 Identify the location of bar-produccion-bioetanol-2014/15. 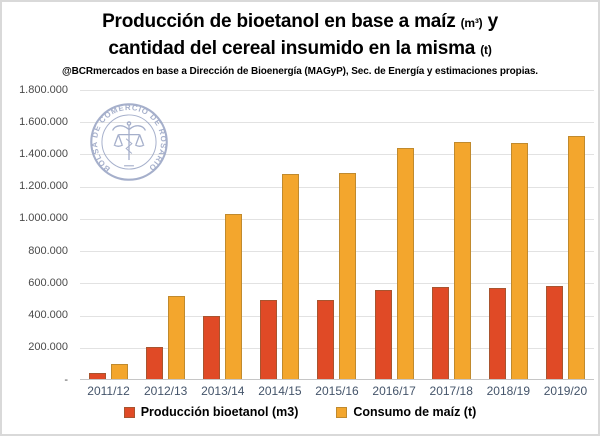
(269, 340).